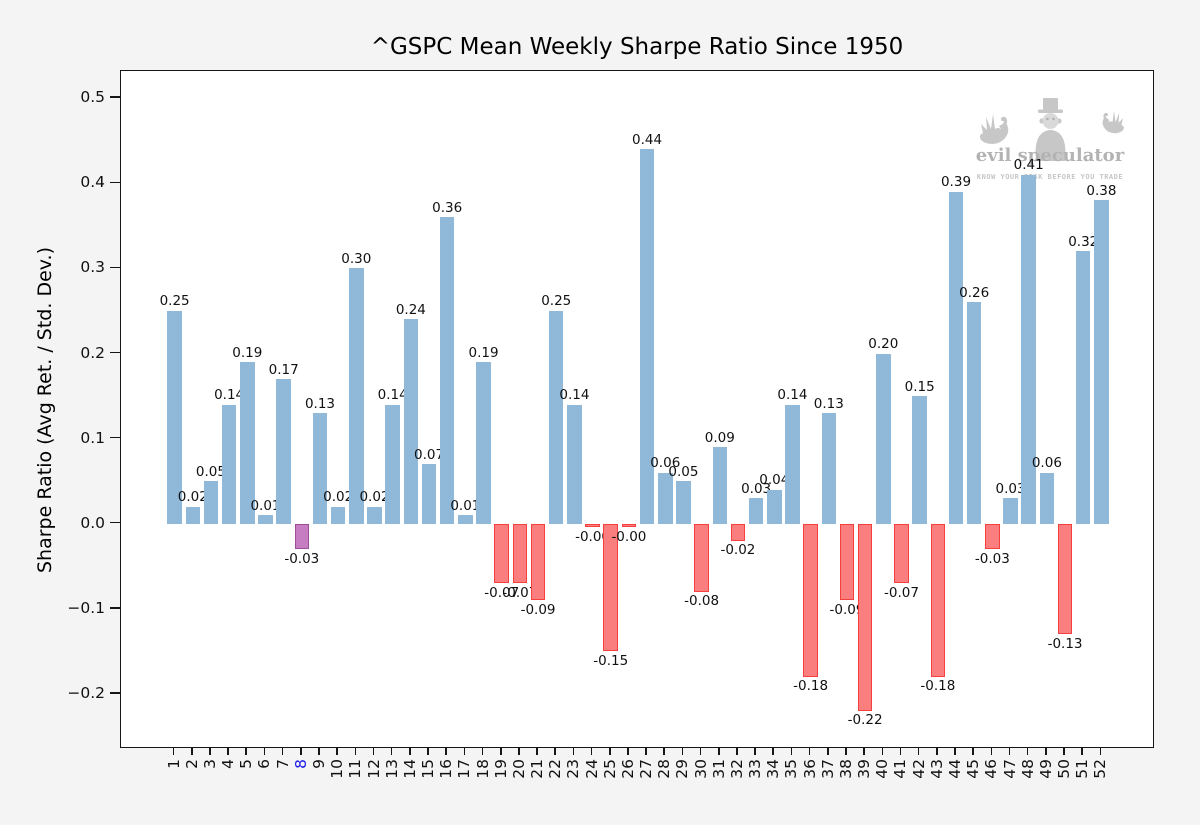  I want to click on x-tick-label-39: 39, so click(864, 769).